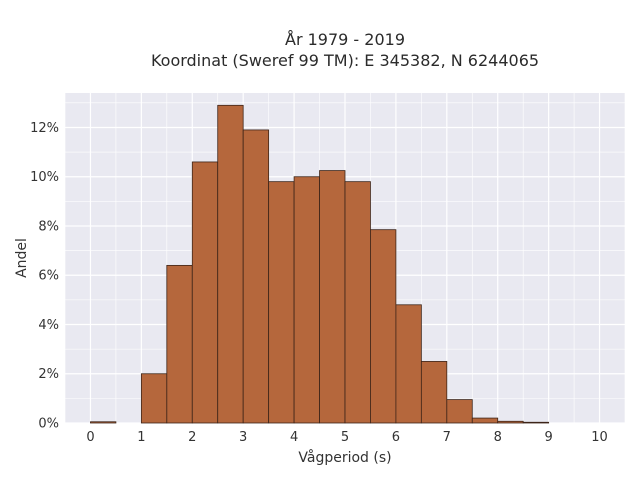  Describe the element at coordinates (548, 437) in the screenshot. I see `x-tick-label: 9` at that location.